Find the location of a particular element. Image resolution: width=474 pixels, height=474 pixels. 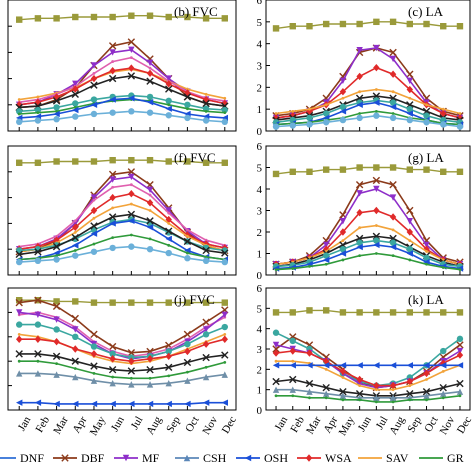

series-ebf is located at coordinates (122, 17).